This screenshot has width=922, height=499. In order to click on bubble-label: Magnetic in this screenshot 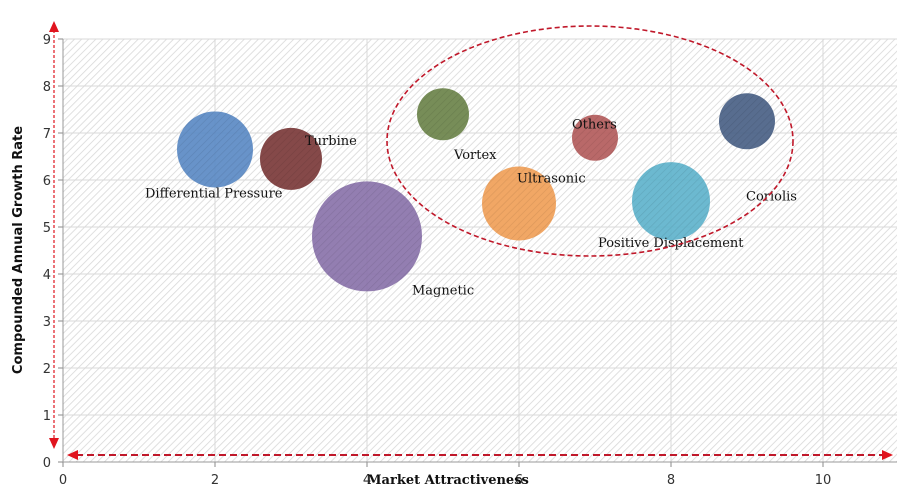, I will do `click(443, 290)`.